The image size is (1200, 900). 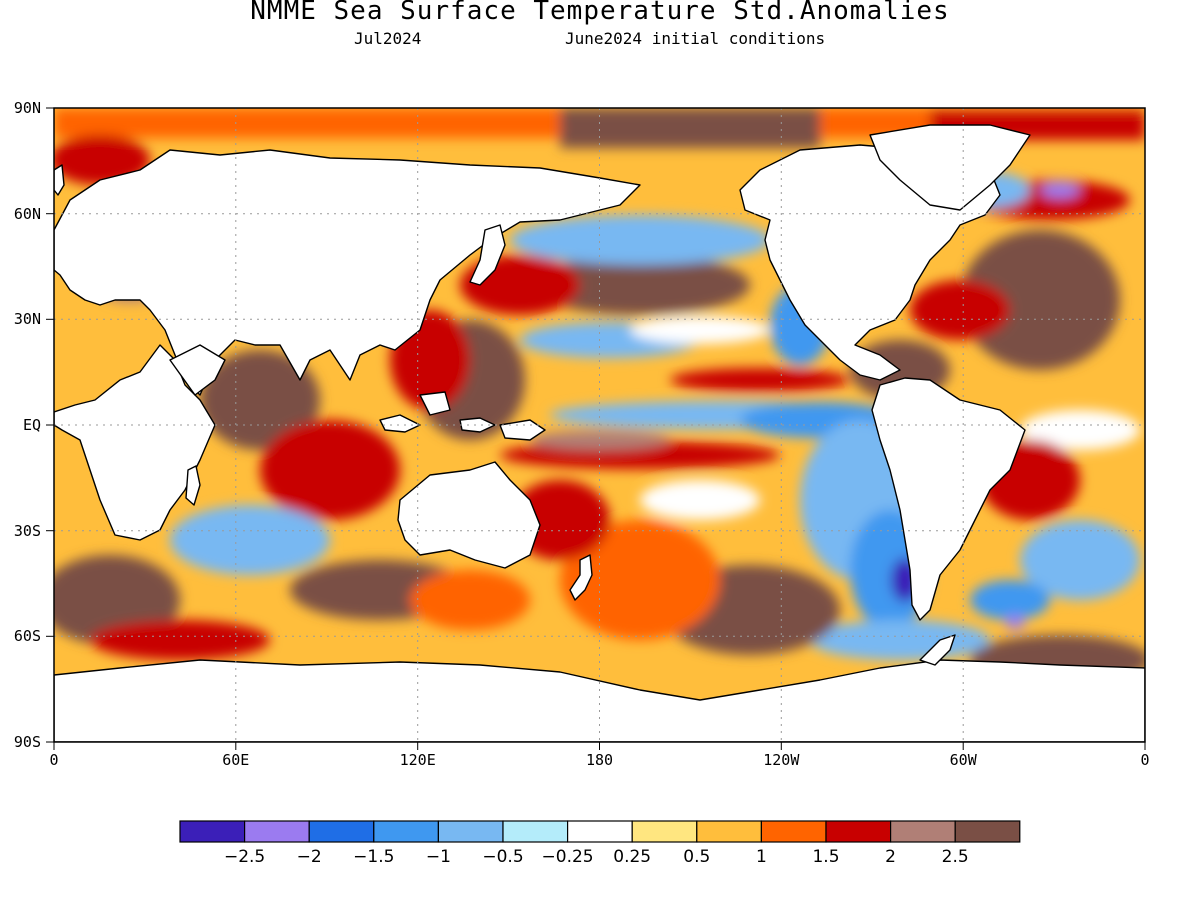 I want to click on lon-label: 120W, so click(x=781, y=760).